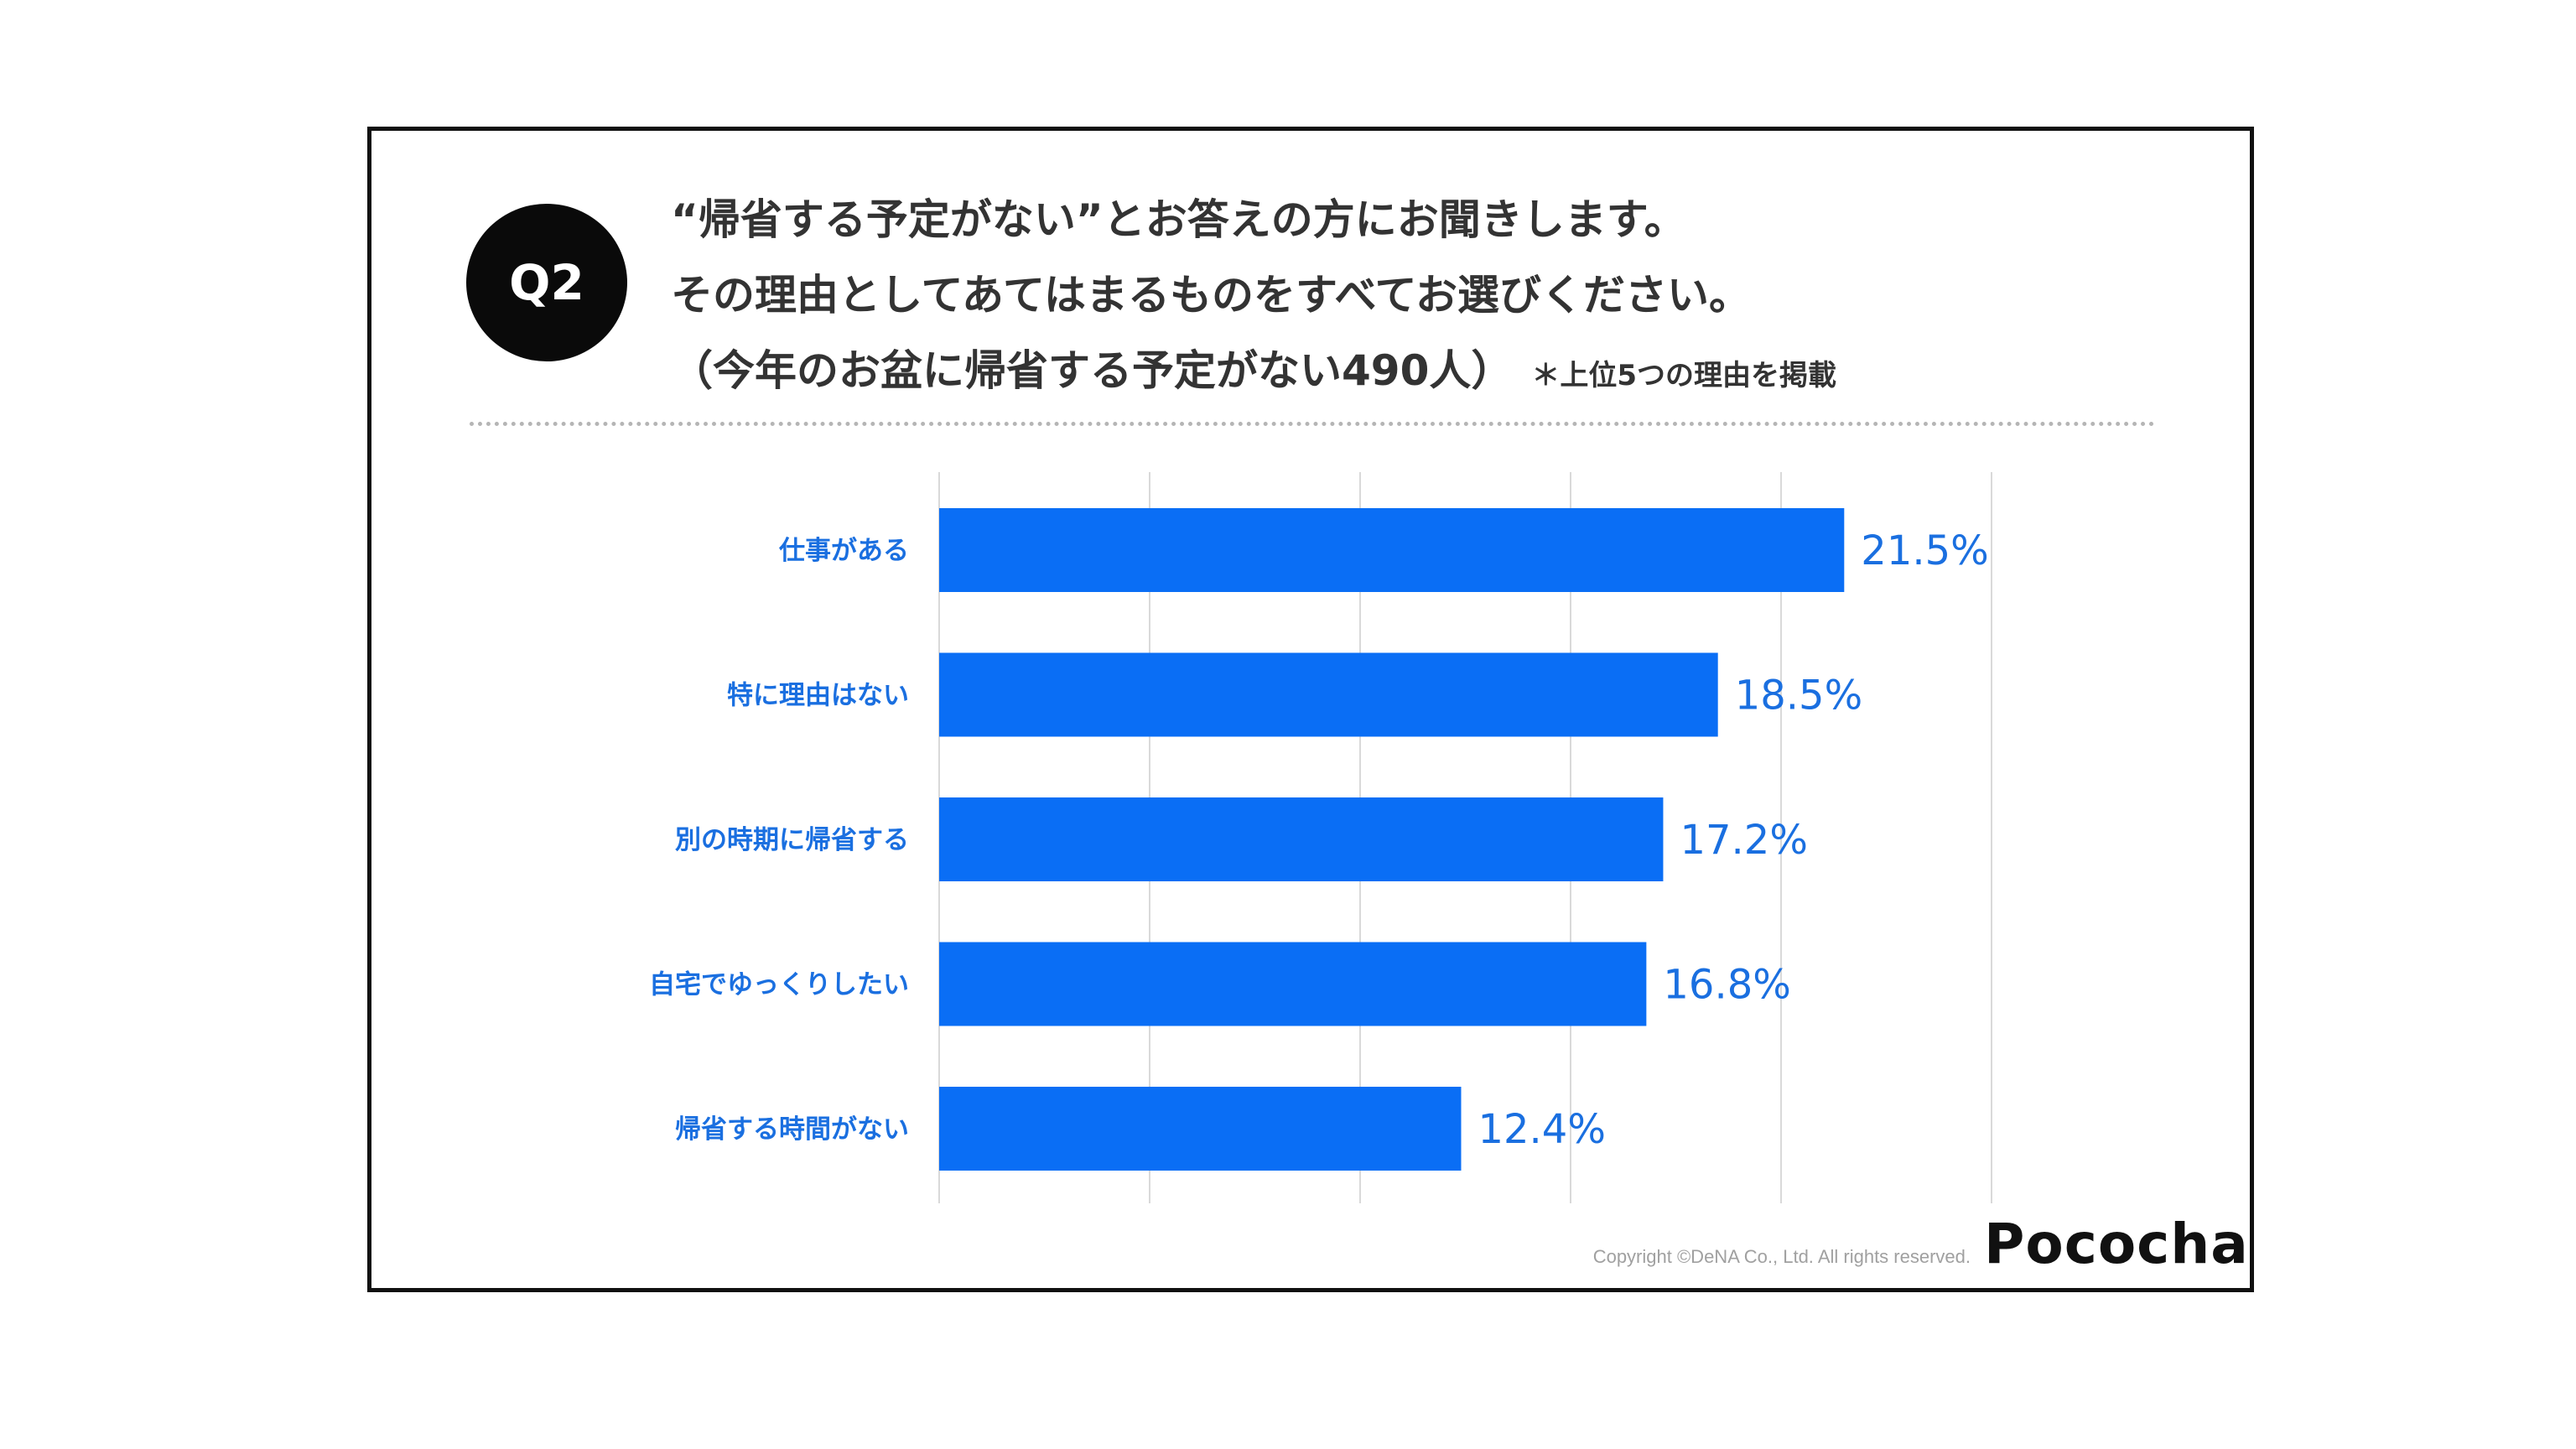 Image resolution: width=2576 pixels, height=1449 pixels. Describe the element at coordinates (2116, 1244) in the screenshot. I see `pococha-logo: Pococha` at that location.